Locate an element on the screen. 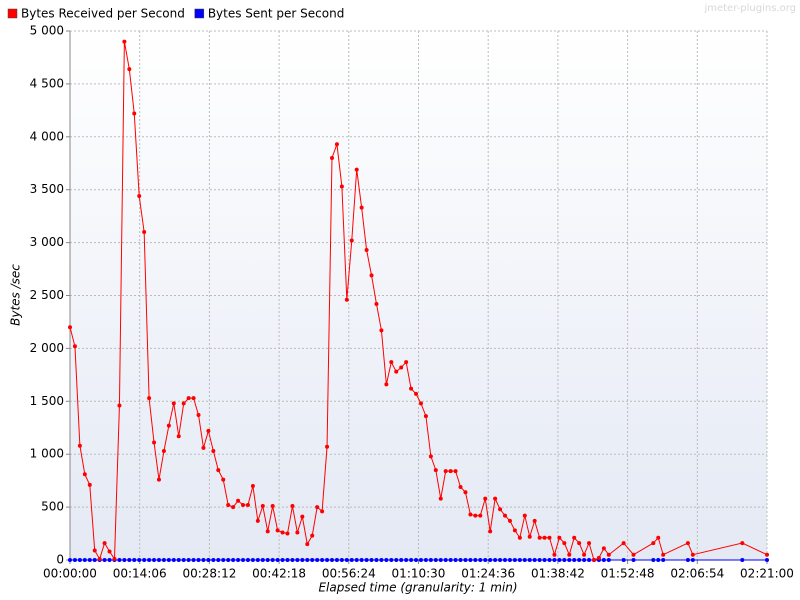 Image resolution: width=800 pixels, height=600 pixels. x-tick-label: 01:38:42 is located at coordinates (558, 574).